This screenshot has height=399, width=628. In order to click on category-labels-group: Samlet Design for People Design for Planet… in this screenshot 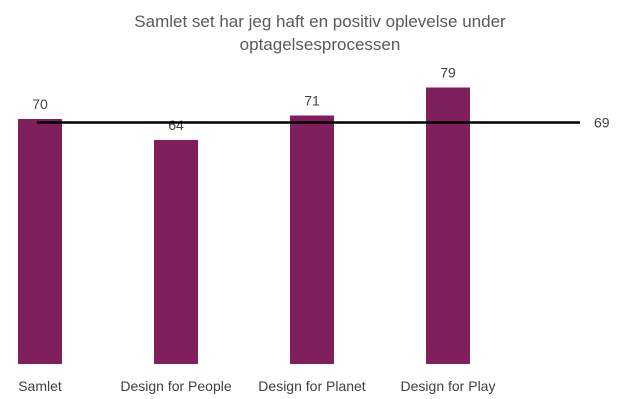, I will do `click(256, 386)`.